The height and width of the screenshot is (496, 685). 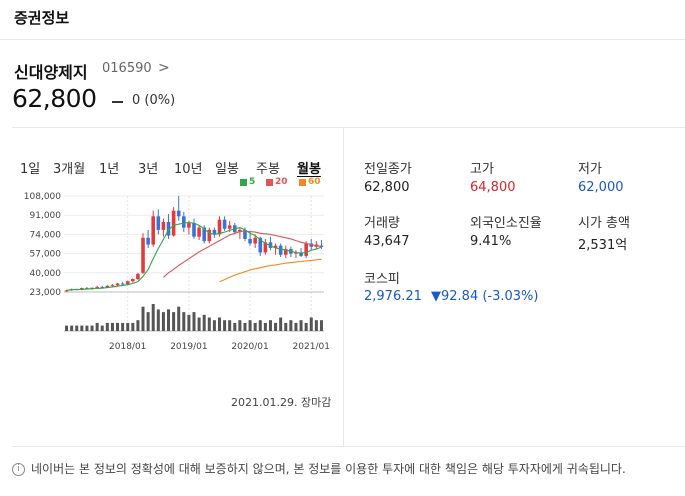 I want to click on y-tick-label: 108,000, so click(x=42, y=197).